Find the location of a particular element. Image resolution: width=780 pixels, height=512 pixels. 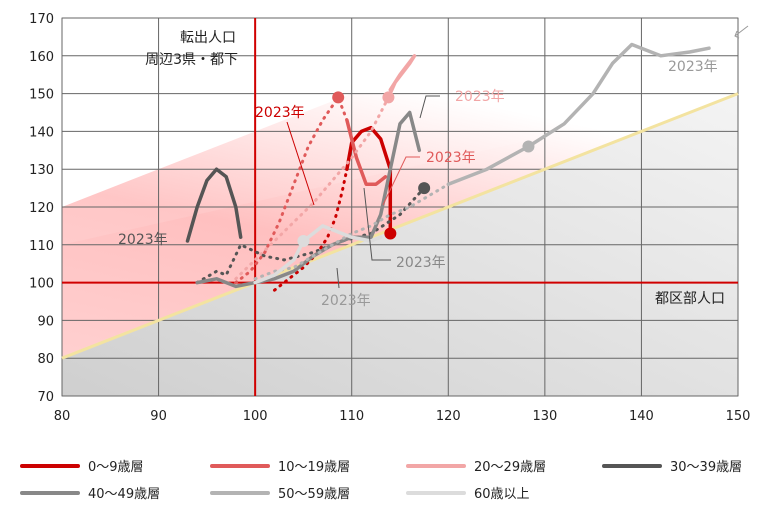

y-axis-note-2: 周辺3県・都下 is located at coordinates (191, 60).